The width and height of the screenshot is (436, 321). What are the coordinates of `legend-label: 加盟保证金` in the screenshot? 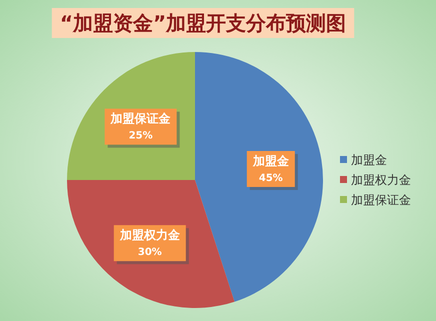 It's located at (381, 200).